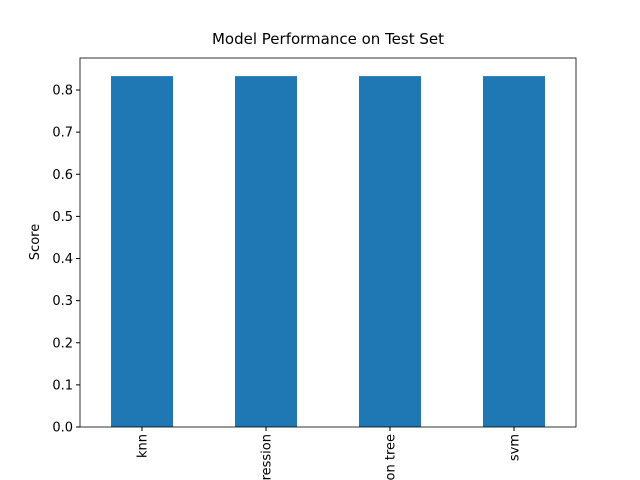 This screenshot has height=480, width=640. What do you see at coordinates (62, 343) in the screenshot?
I see `y-tick-label: 0.2` at bounding box center [62, 343].